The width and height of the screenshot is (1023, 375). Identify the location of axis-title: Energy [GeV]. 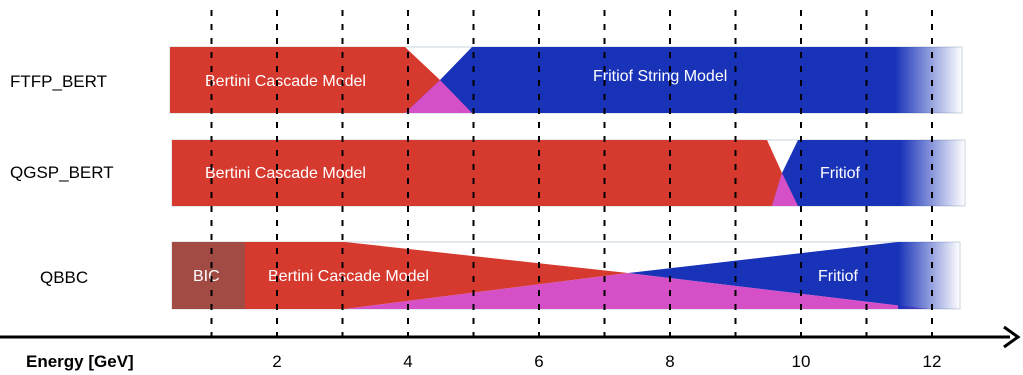
(80, 361).